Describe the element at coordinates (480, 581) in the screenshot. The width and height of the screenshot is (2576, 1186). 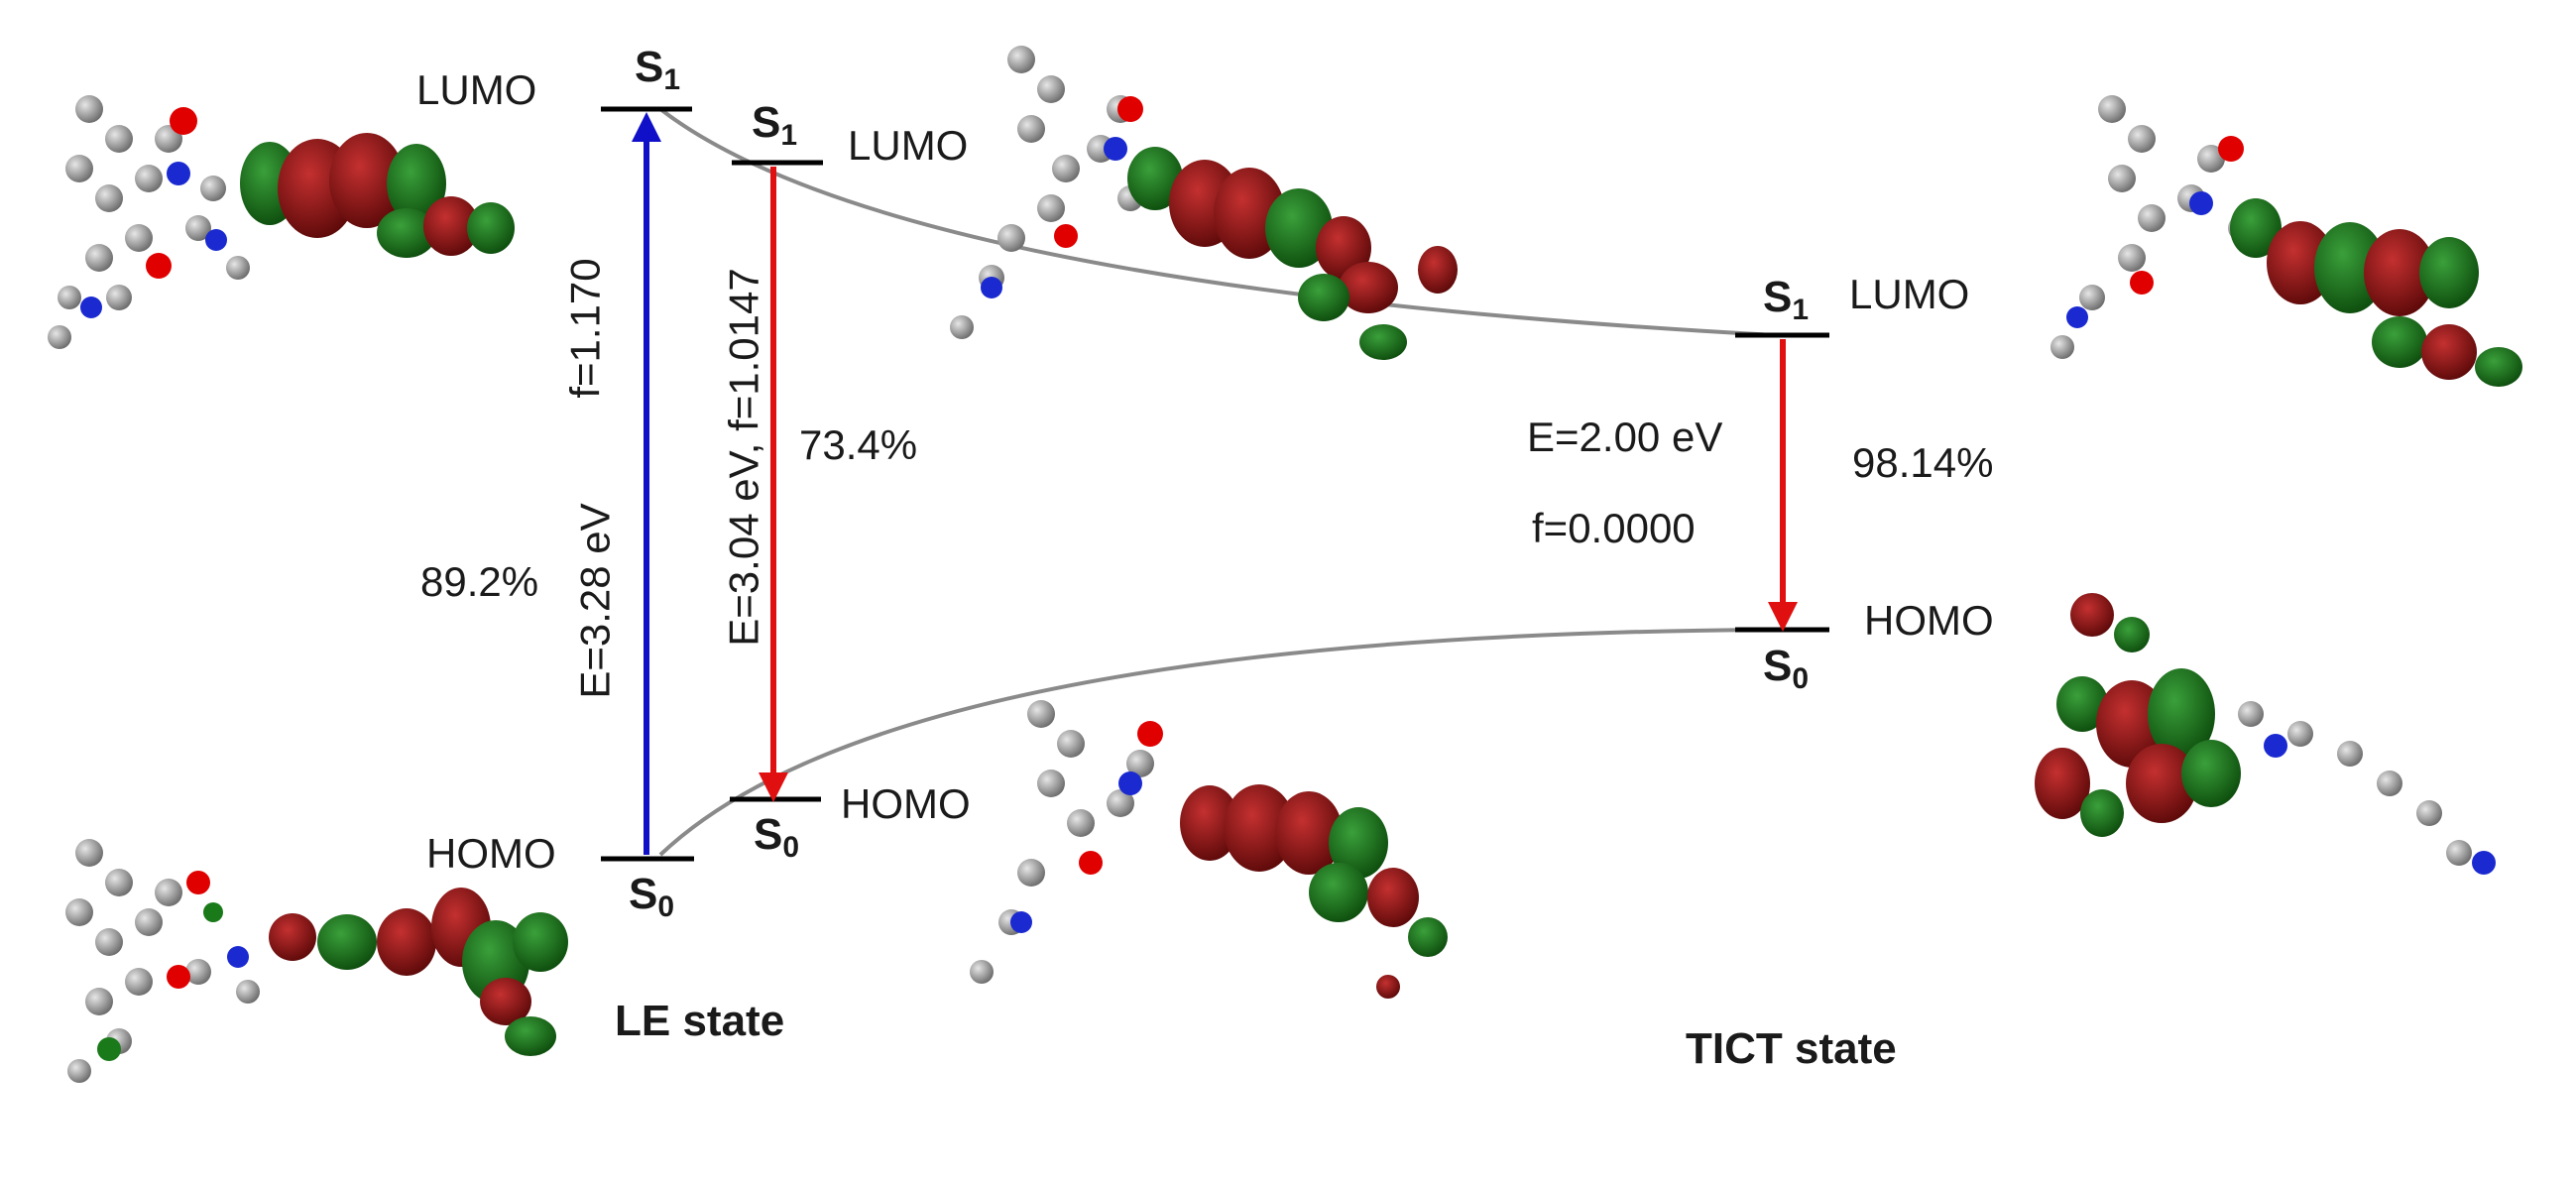
I see `absorption-percent: 89.2%` at that location.